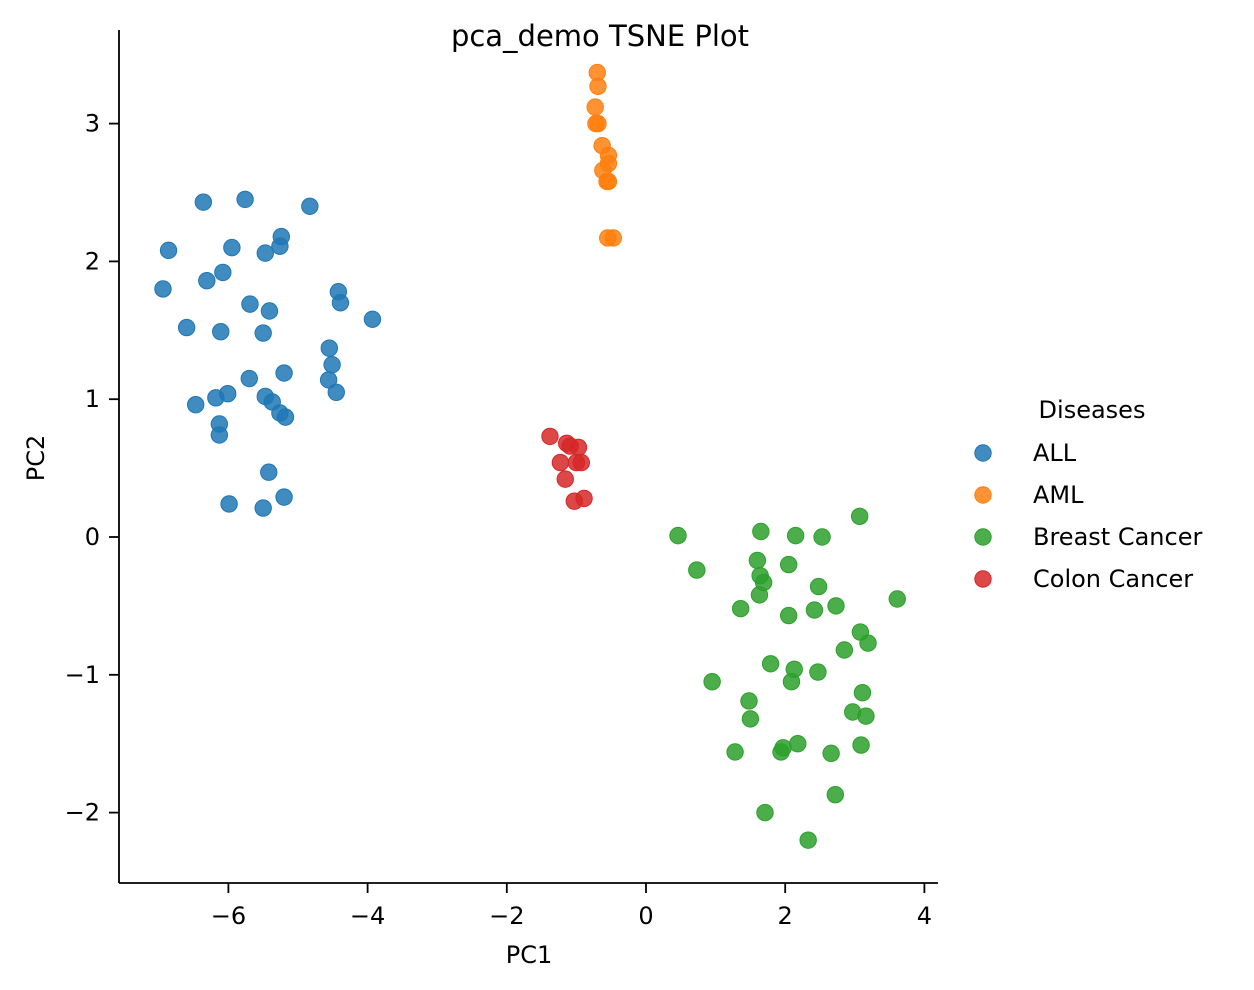  I want to click on chart-title: pca_demo TSNE Plot, so click(600, 36).